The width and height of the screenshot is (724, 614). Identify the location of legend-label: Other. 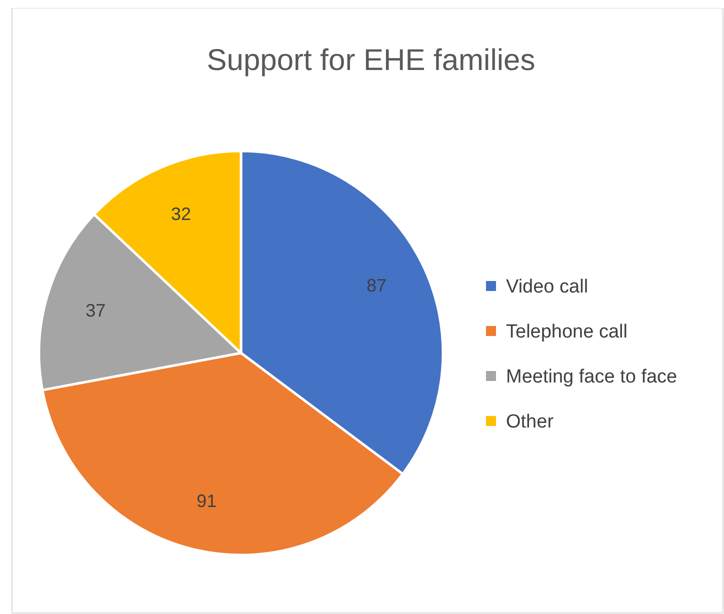
(530, 422).